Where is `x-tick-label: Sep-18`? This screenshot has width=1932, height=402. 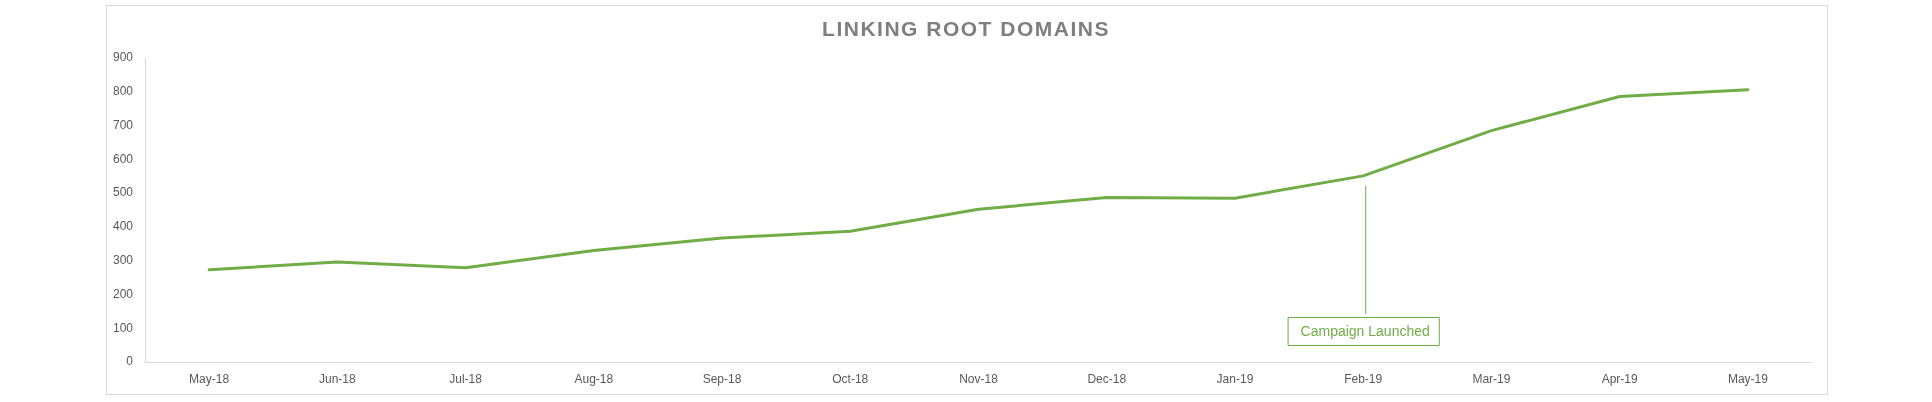
x-tick-label: Sep-18 is located at coordinates (722, 378).